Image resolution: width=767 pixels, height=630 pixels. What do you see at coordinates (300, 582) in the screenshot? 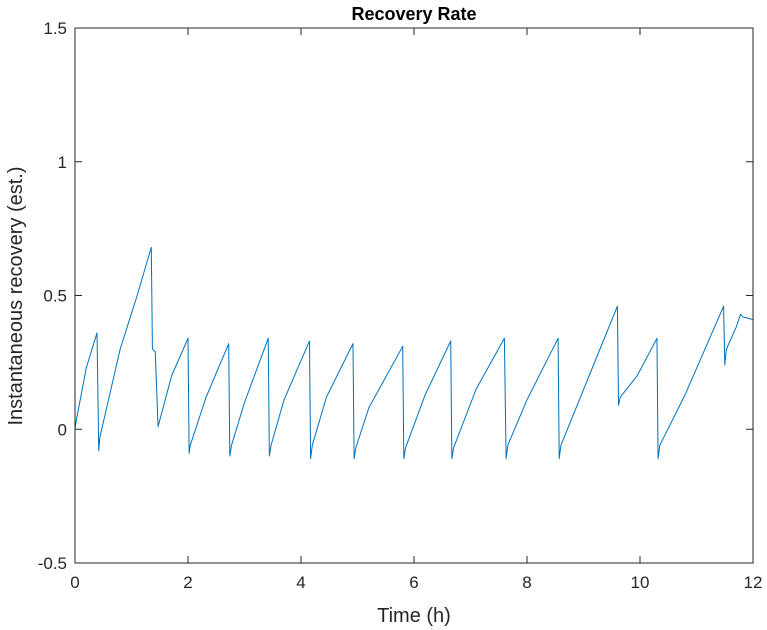
I see `x-tick-label: 4` at bounding box center [300, 582].